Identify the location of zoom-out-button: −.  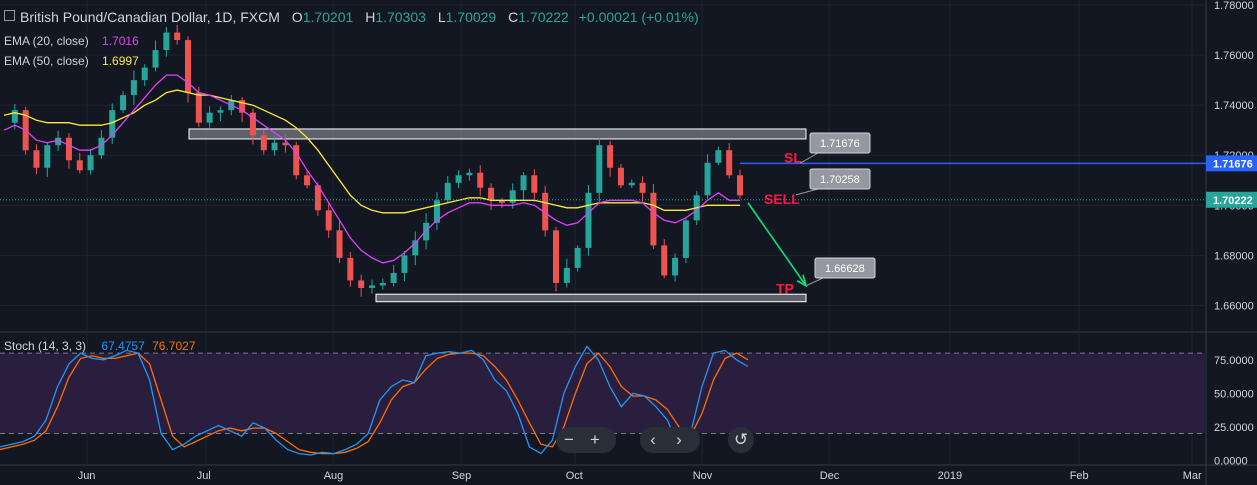
(569, 439).